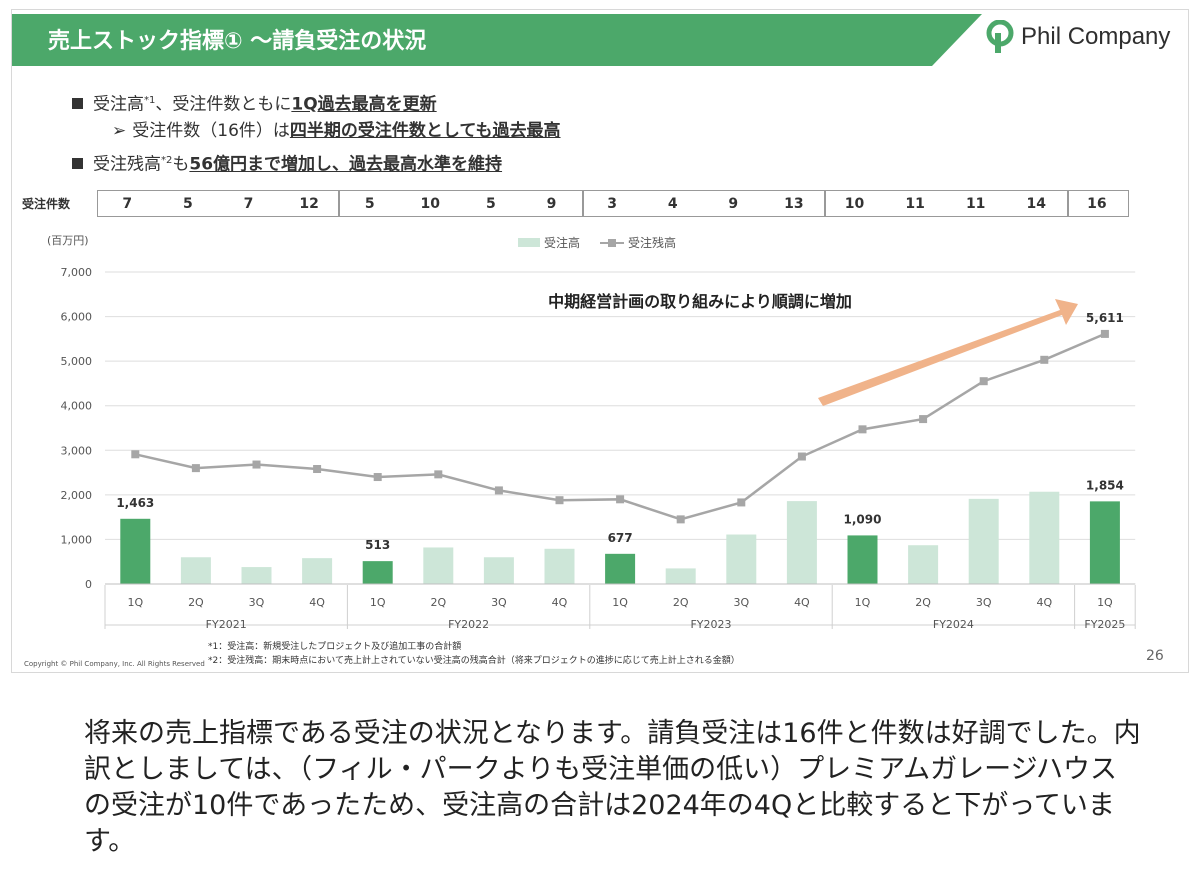  I want to click on x-group-label: FY2021, so click(226, 624).